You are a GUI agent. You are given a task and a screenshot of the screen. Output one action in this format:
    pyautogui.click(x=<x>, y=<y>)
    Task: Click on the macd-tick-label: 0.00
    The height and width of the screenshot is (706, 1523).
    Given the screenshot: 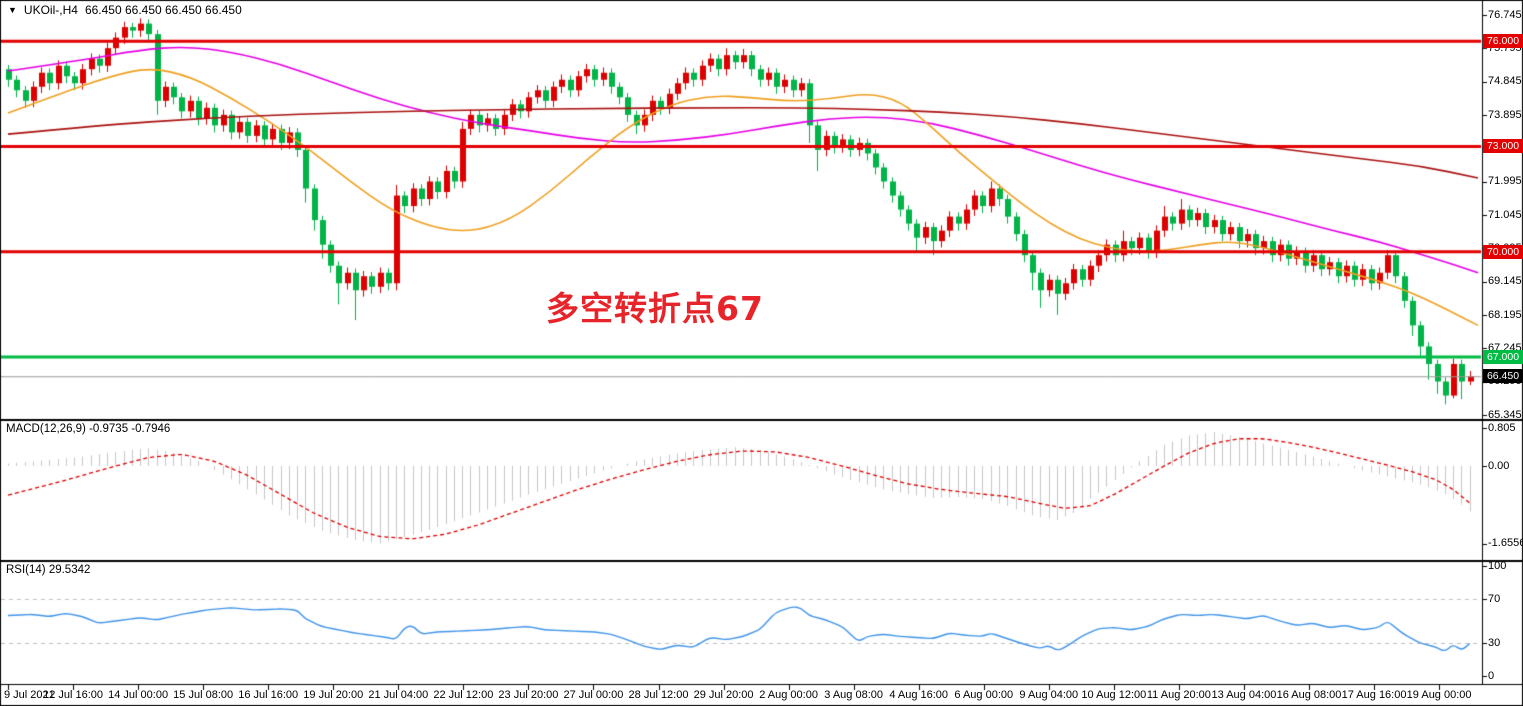 What is the action you would take?
    pyautogui.click(x=1499, y=465)
    